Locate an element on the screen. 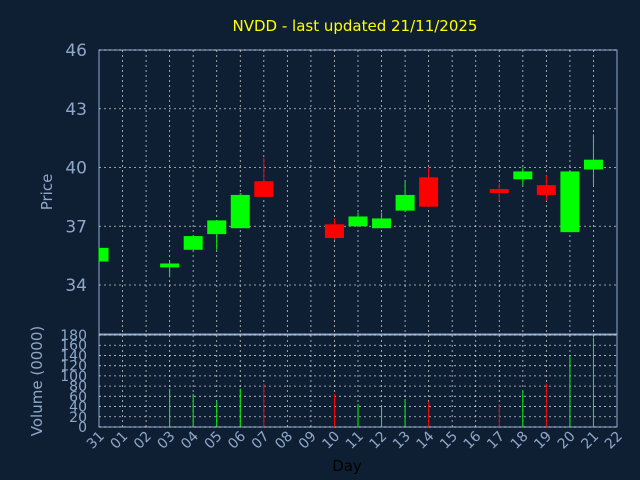  x-axis-label: Day is located at coordinates (347, 466).